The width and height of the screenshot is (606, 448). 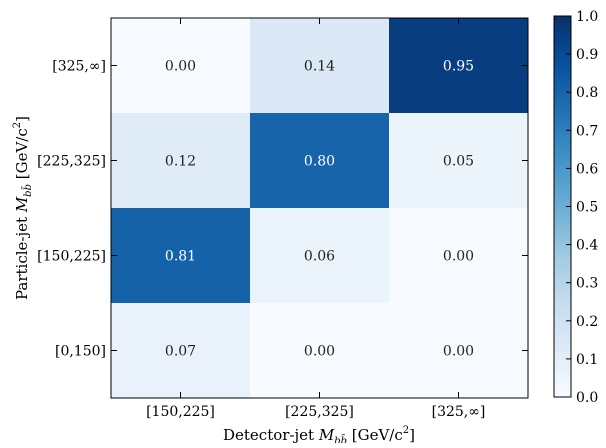 I want to click on cell-value-label: 0.81, so click(x=180, y=257).